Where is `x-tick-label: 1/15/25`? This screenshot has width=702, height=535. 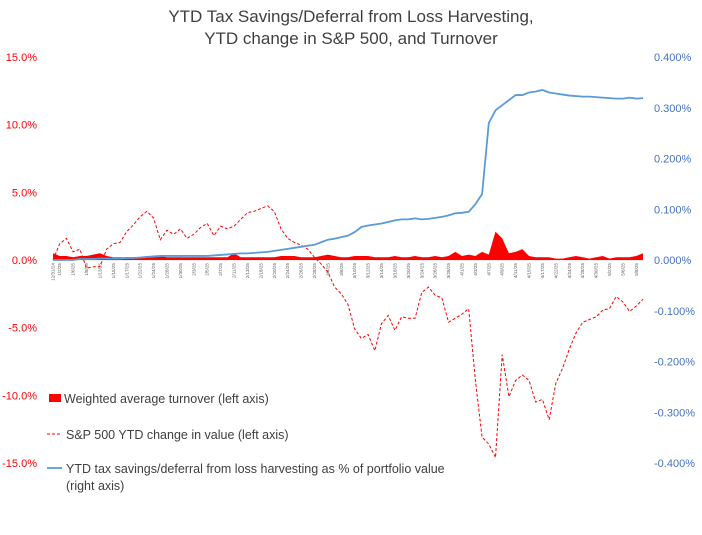 x-tick-label: 1/15/25 is located at coordinates (113, 271).